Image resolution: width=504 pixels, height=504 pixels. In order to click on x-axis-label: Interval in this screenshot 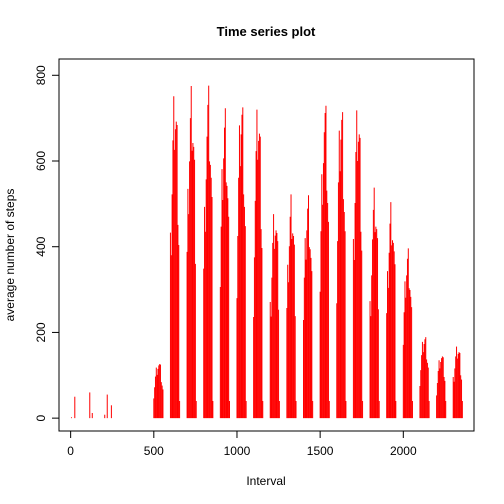, I will do `click(265, 481)`.